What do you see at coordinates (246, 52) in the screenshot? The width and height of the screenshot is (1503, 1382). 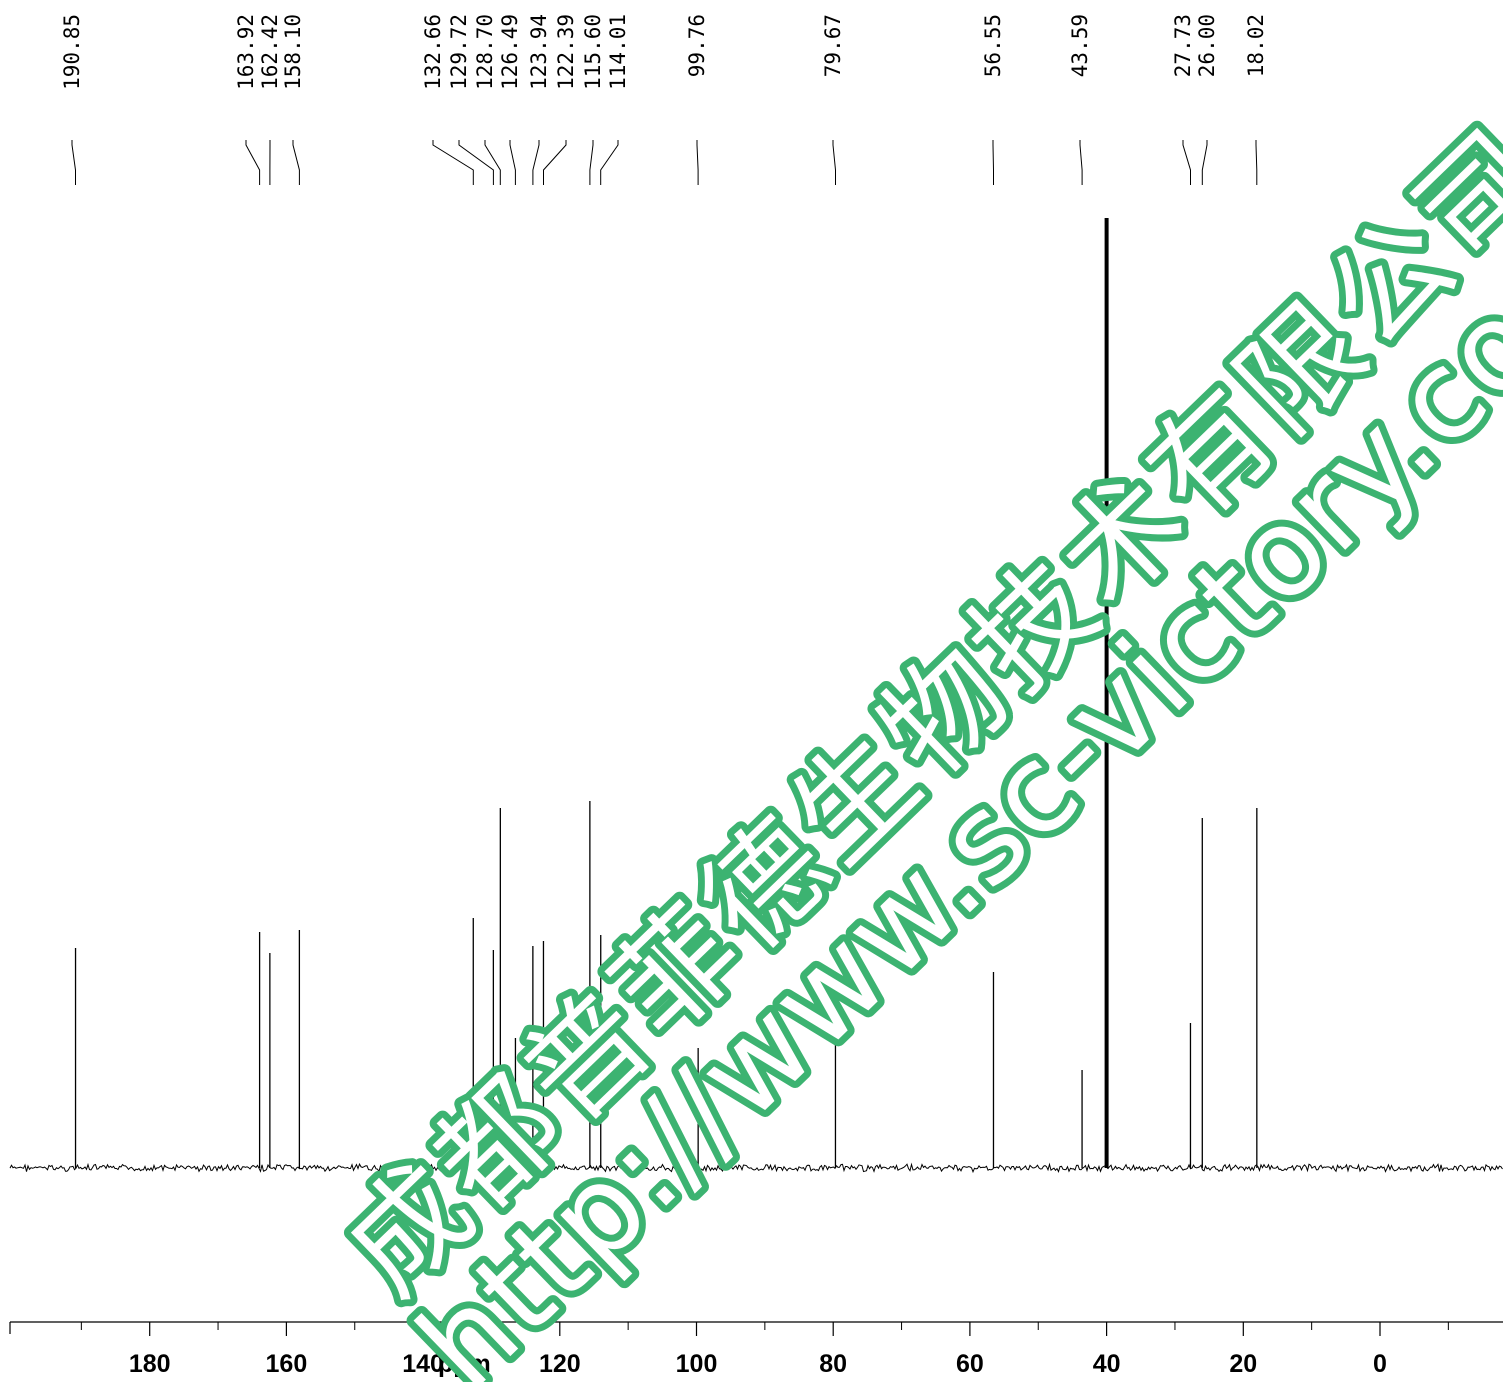 I see `peak-label: 163.92` at bounding box center [246, 52].